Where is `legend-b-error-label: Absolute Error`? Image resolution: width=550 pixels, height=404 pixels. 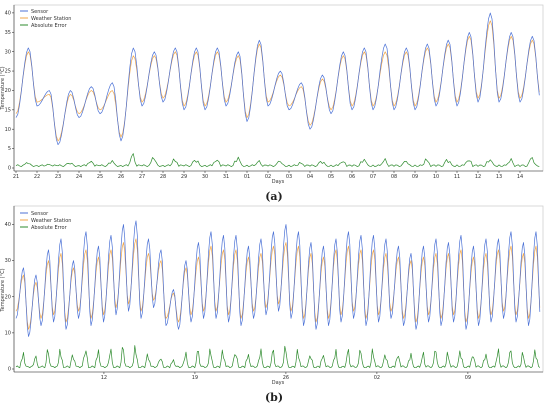
legend-b-error-label: Absolute Error is located at coordinates (49, 228).